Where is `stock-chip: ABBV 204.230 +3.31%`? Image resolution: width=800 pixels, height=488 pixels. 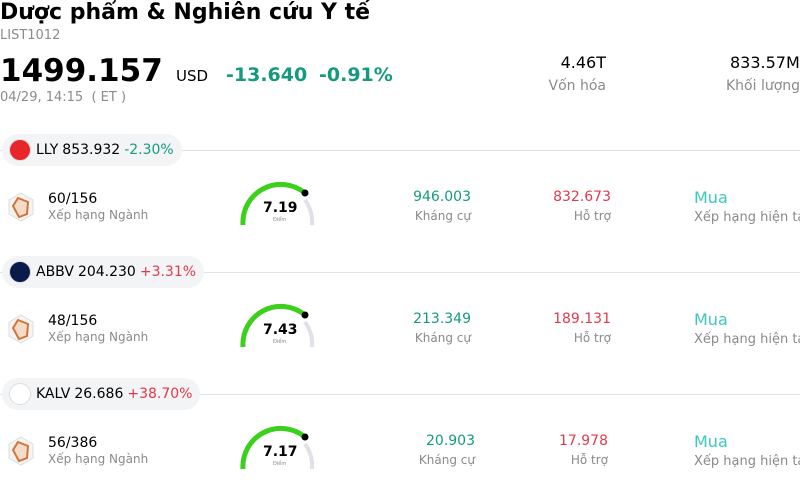
stock-chip: ABBV 204.230 +3.31% is located at coordinates (103, 272).